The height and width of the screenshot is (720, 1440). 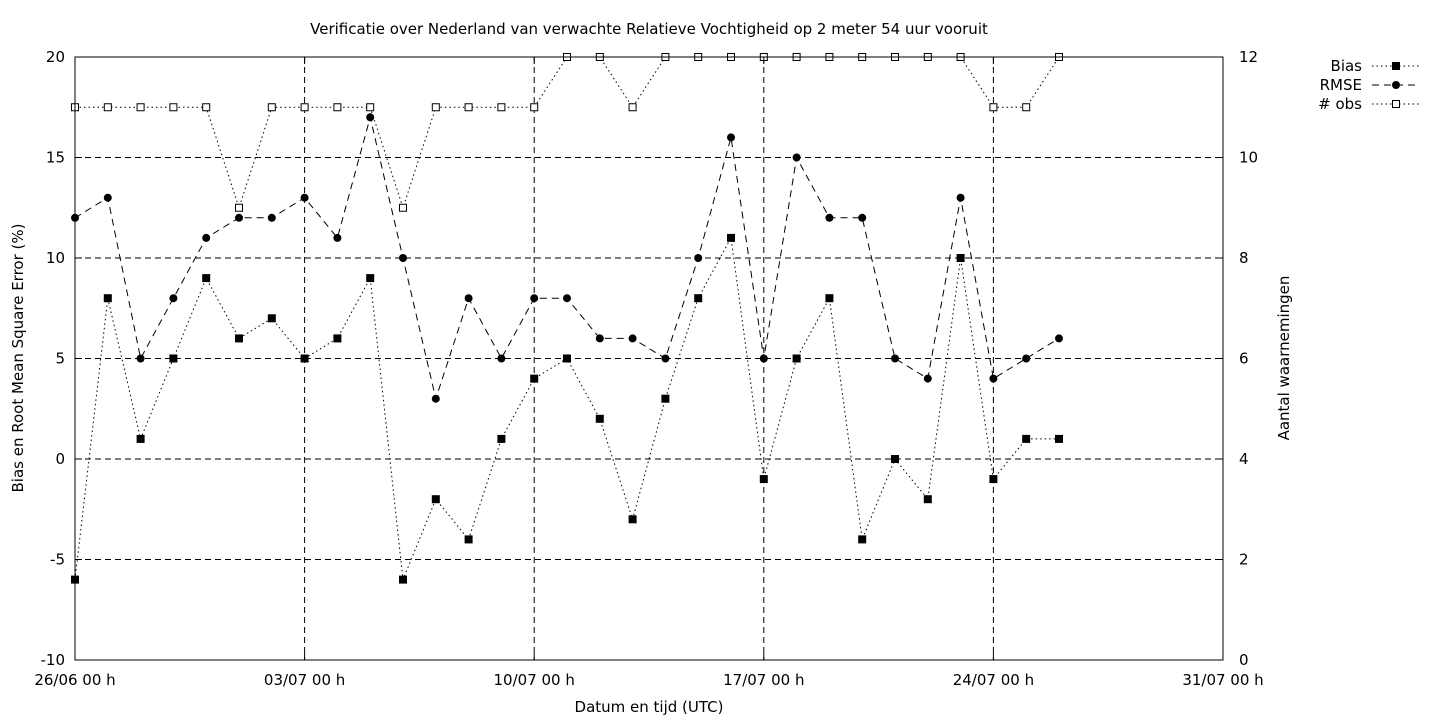 What do you see at coordinates (1340, 104) in the screenshot?
I see `legend-label: # obs` at bounding box center [1340, 104].